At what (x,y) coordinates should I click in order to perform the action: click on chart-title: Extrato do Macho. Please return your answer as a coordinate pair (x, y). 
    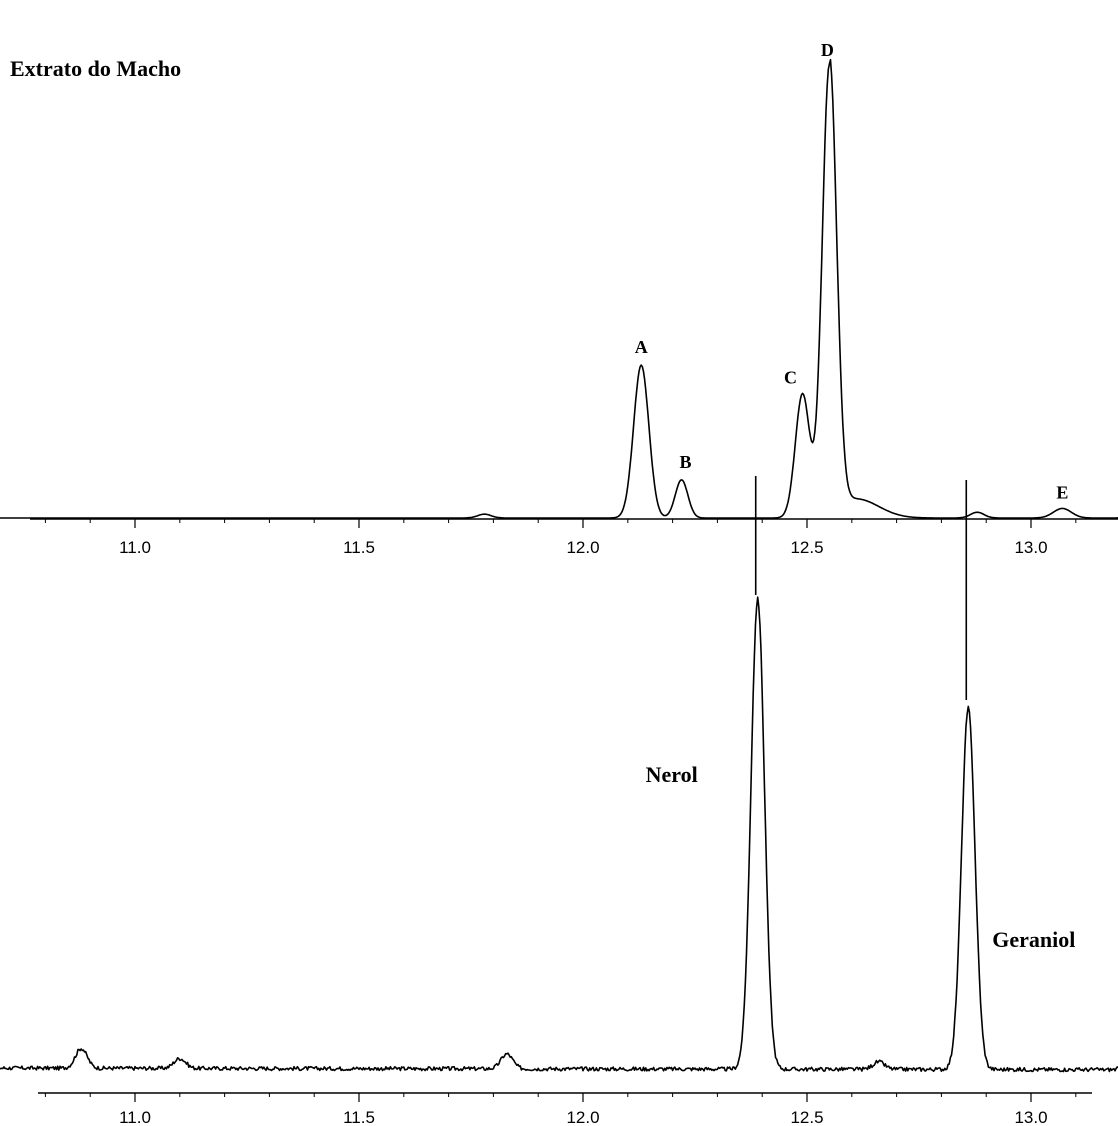
    Looking at the image, I should click on (95, 68).